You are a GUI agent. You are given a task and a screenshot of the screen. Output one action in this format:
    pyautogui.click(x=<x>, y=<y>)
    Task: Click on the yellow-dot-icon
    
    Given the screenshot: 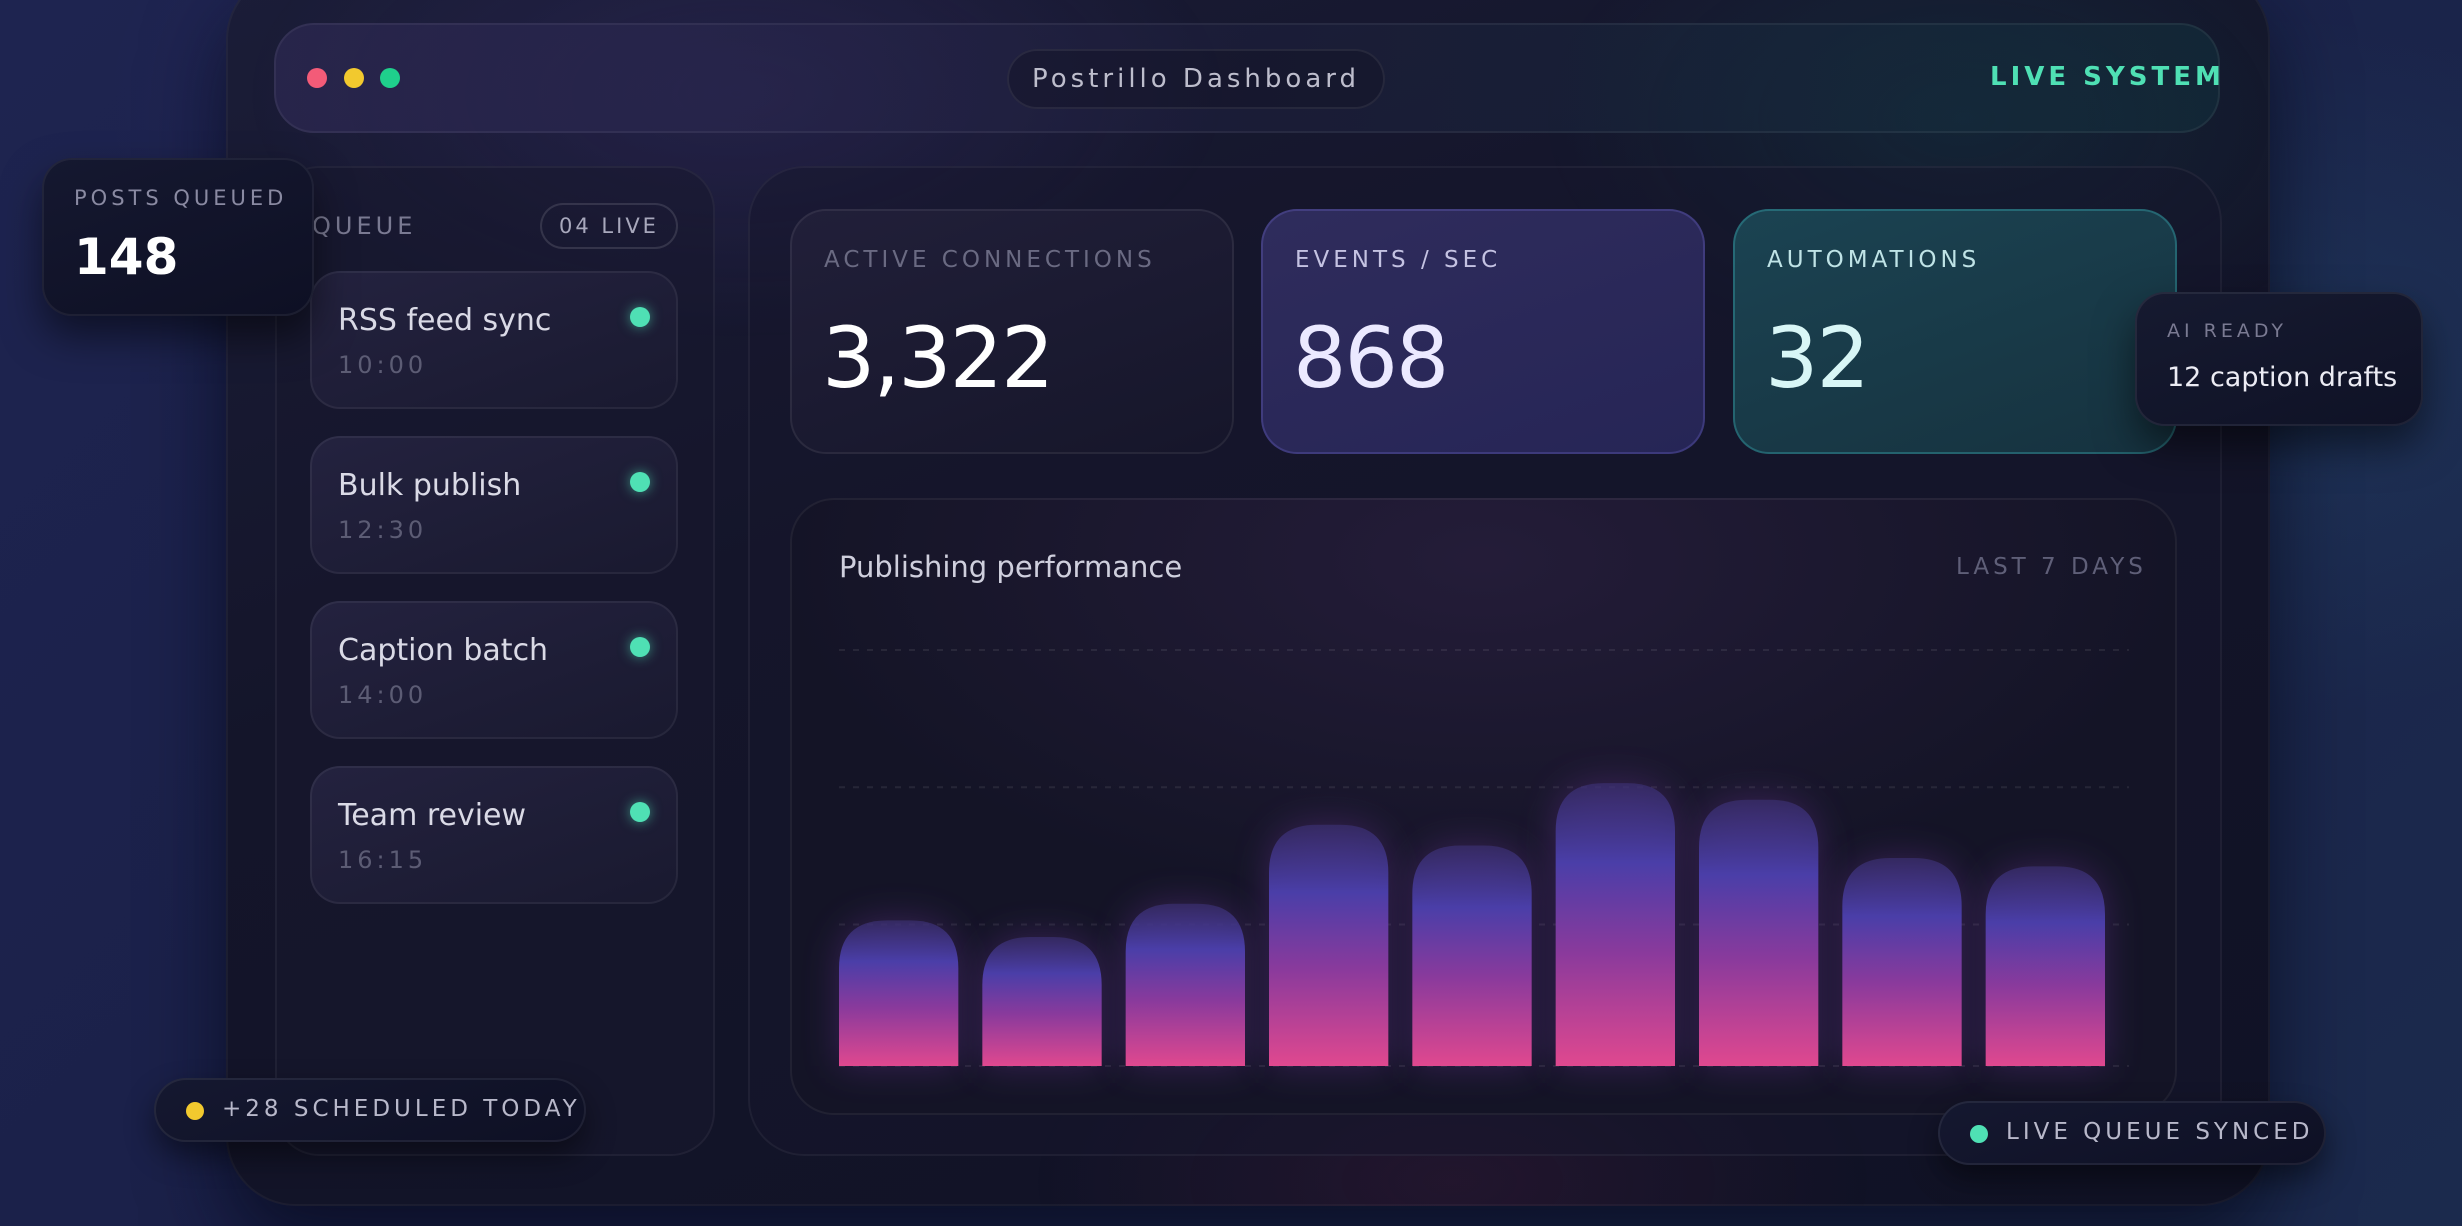 What is the action you would take?
    pyautogui.click(x=195, y=1111)
    